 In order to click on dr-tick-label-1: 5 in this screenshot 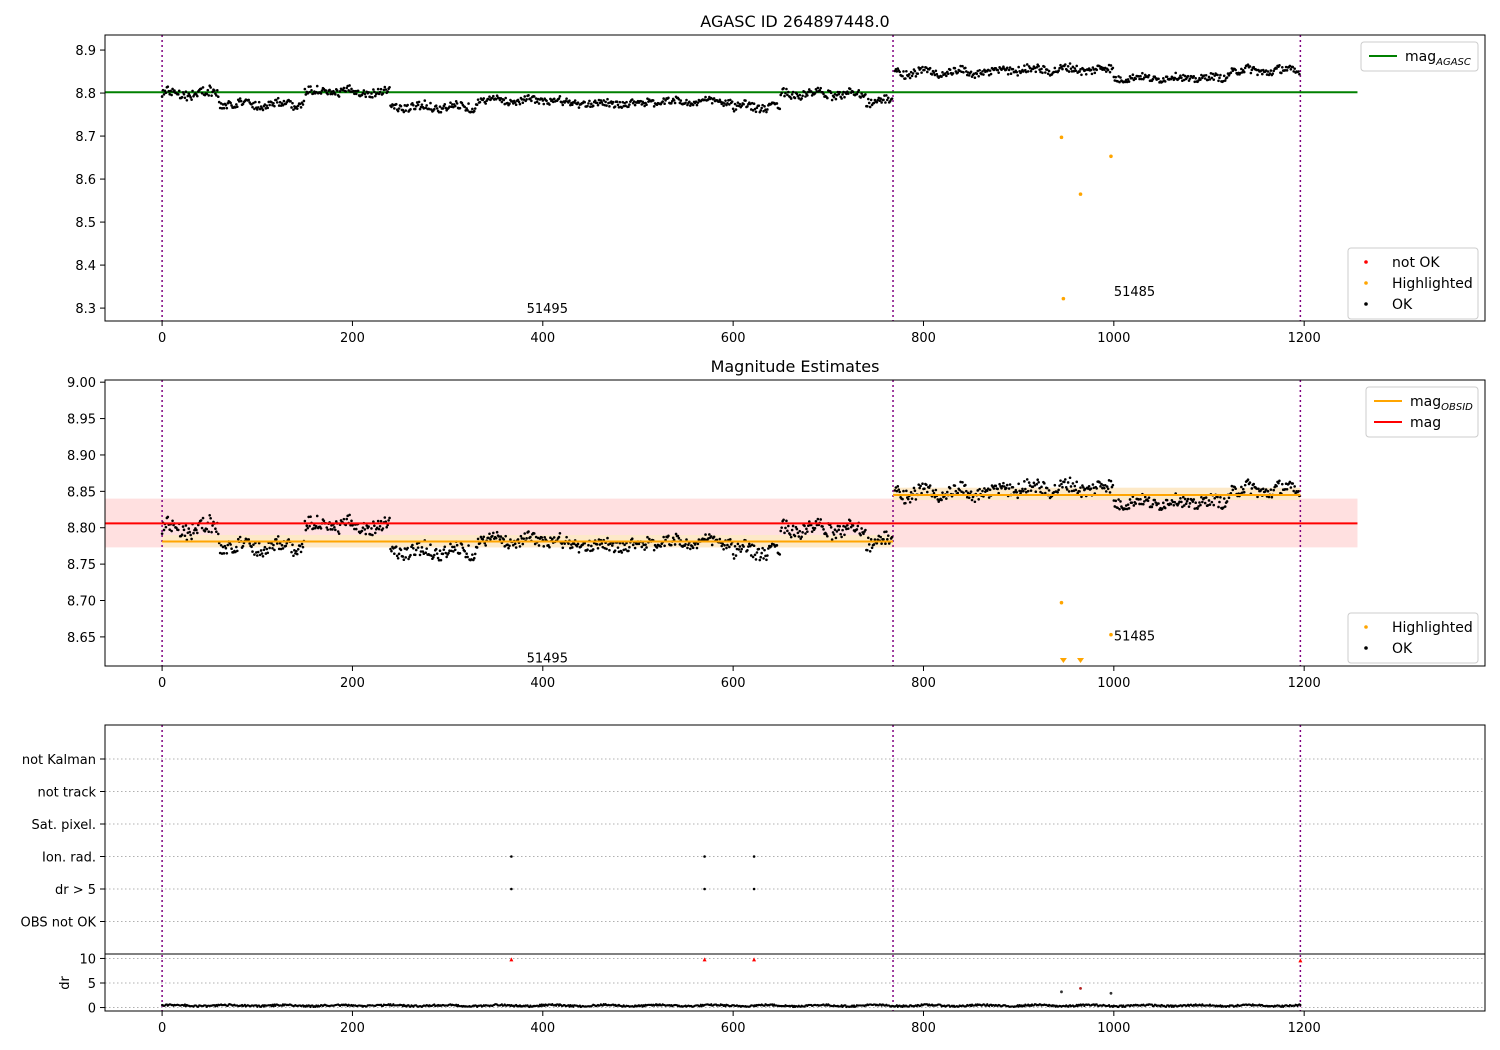, I will do `click(92, 984)`.